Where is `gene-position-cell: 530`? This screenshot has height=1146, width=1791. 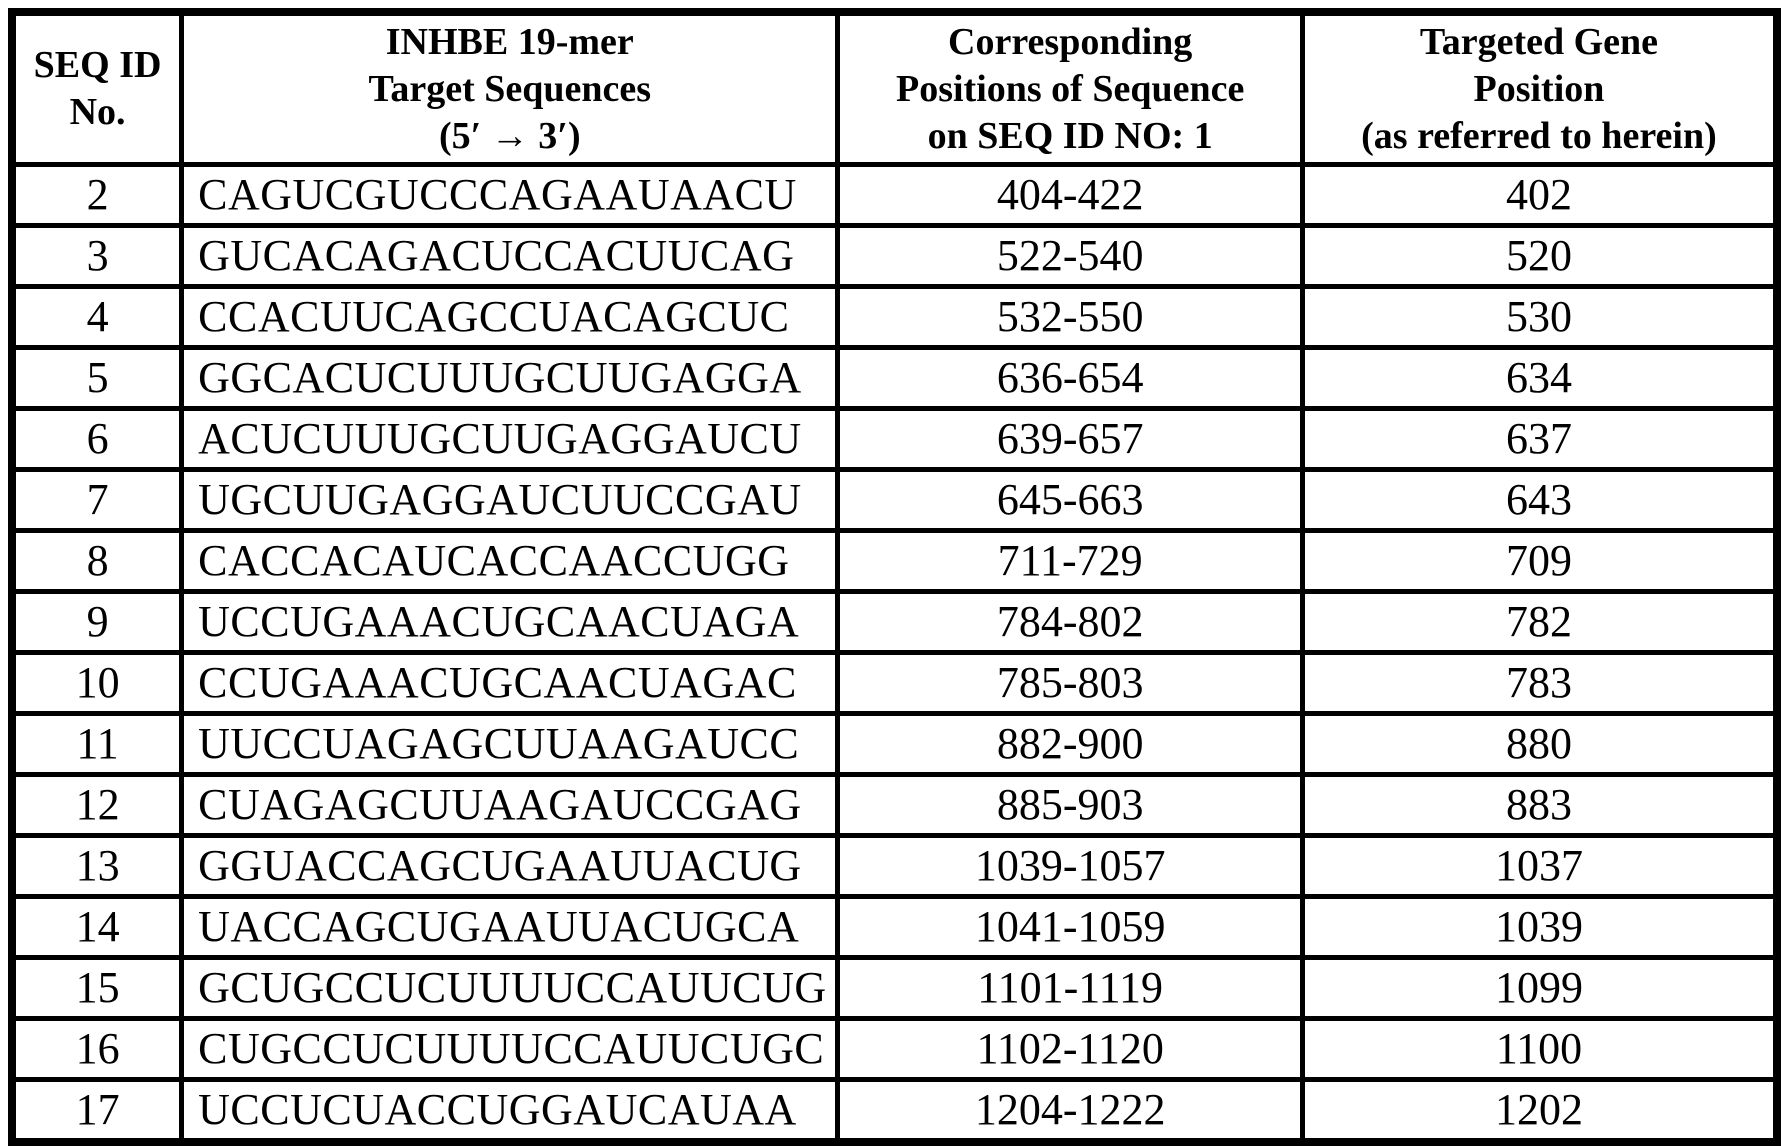
gene-position-cell: 530 is located at coordinates (1539, 317).